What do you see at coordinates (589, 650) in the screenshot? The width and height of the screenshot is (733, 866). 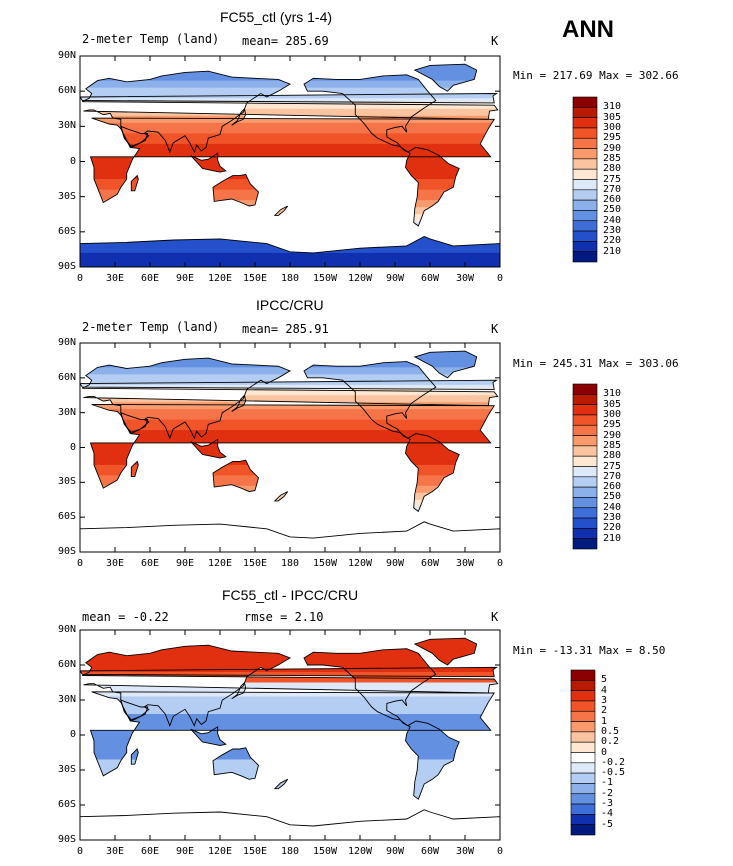 I see `panel-3-minmax: Min = -13.31 Max = 8.50` at bounding box center [589, 650].